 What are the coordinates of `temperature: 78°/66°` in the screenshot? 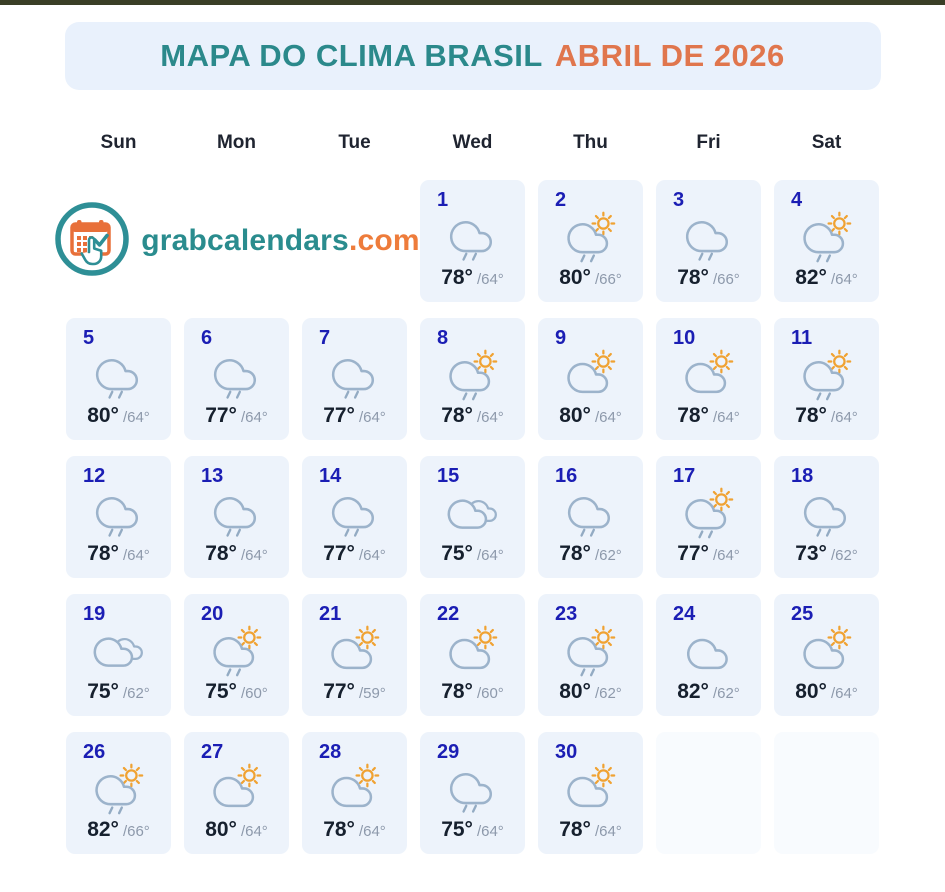 It's located at (708, 278).